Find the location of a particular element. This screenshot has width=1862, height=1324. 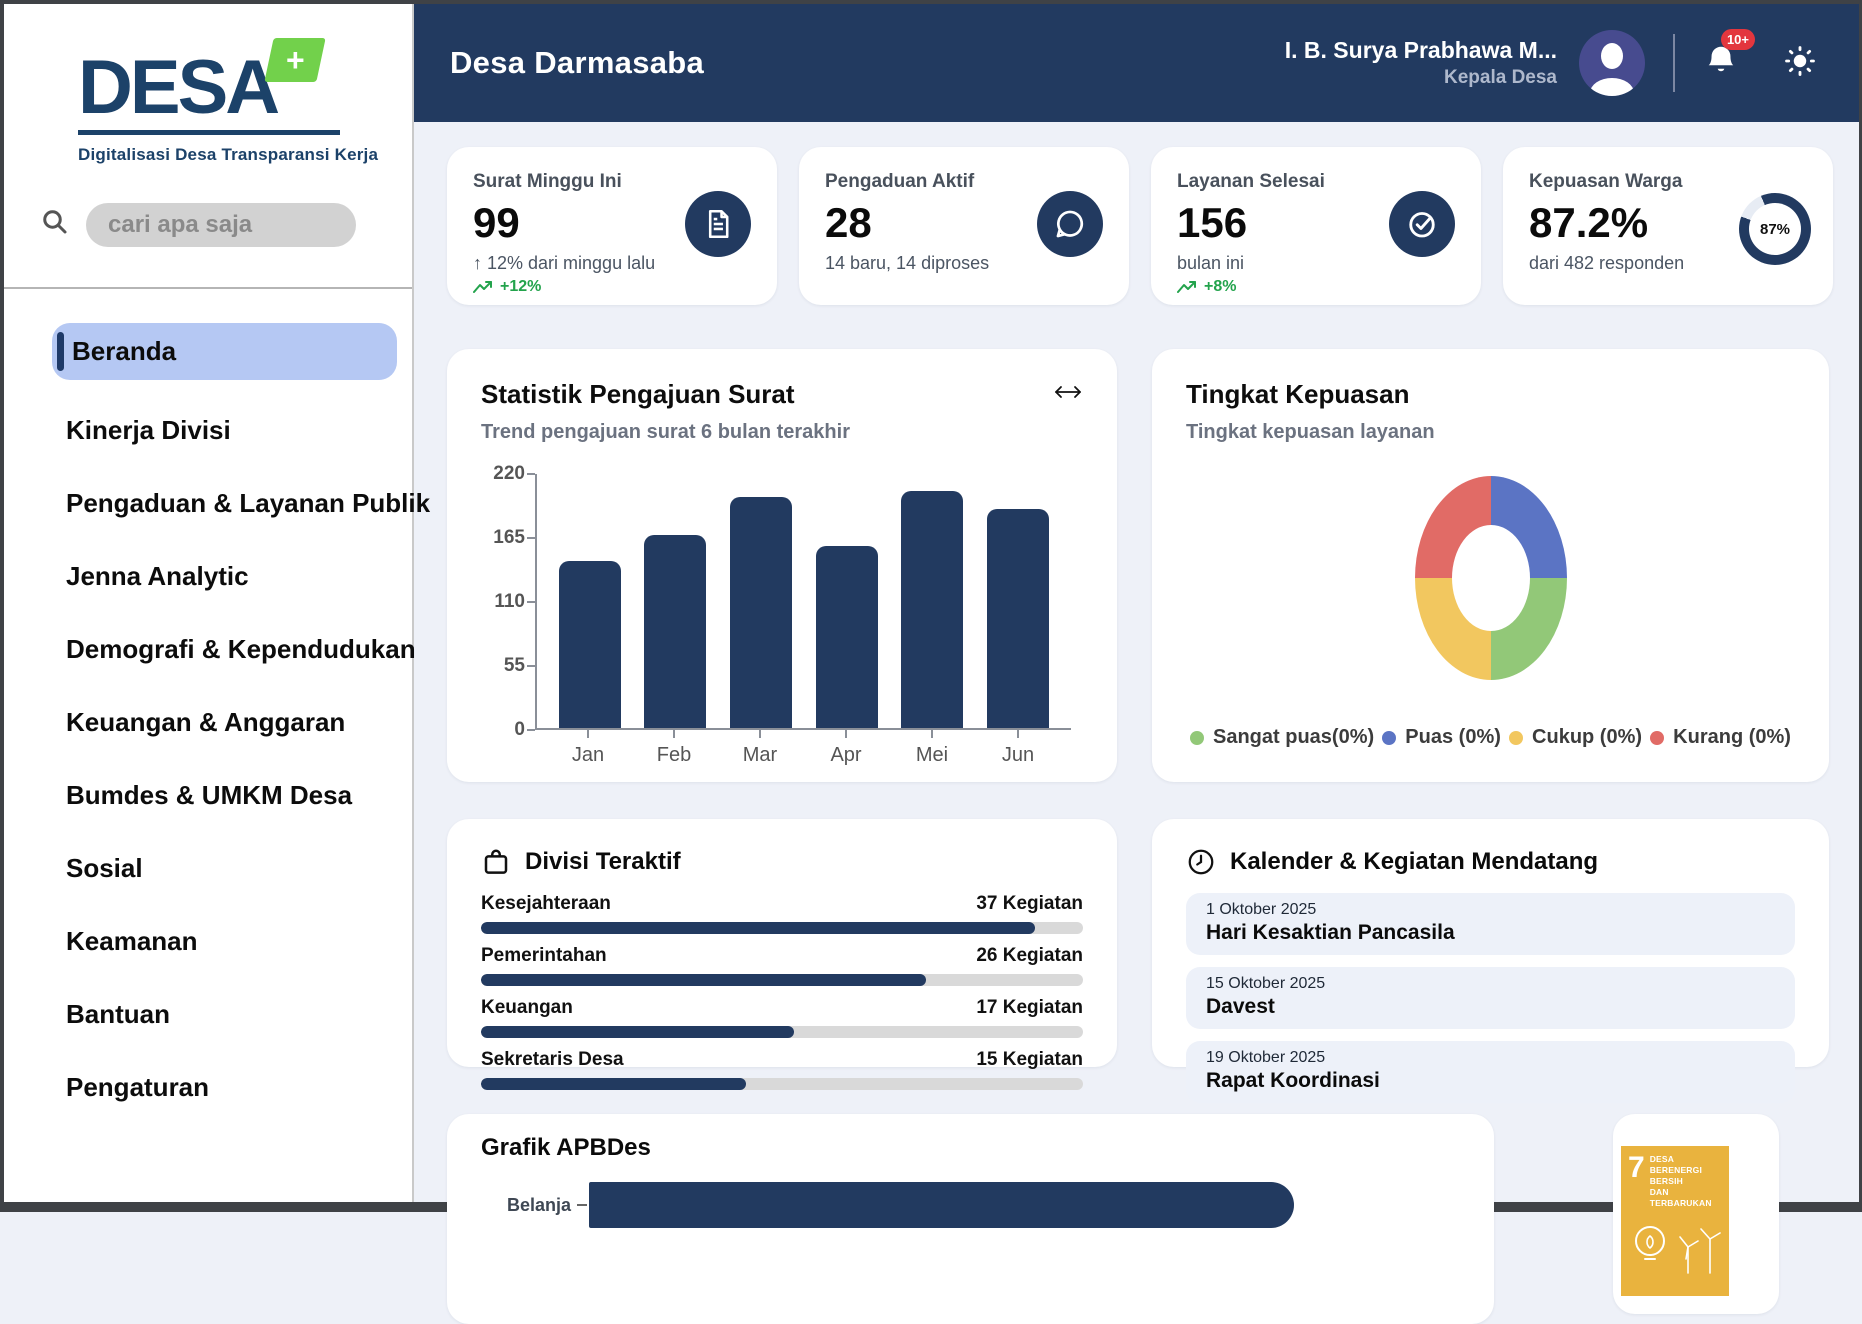

bar-jun is located at coordinates (1018, 618).